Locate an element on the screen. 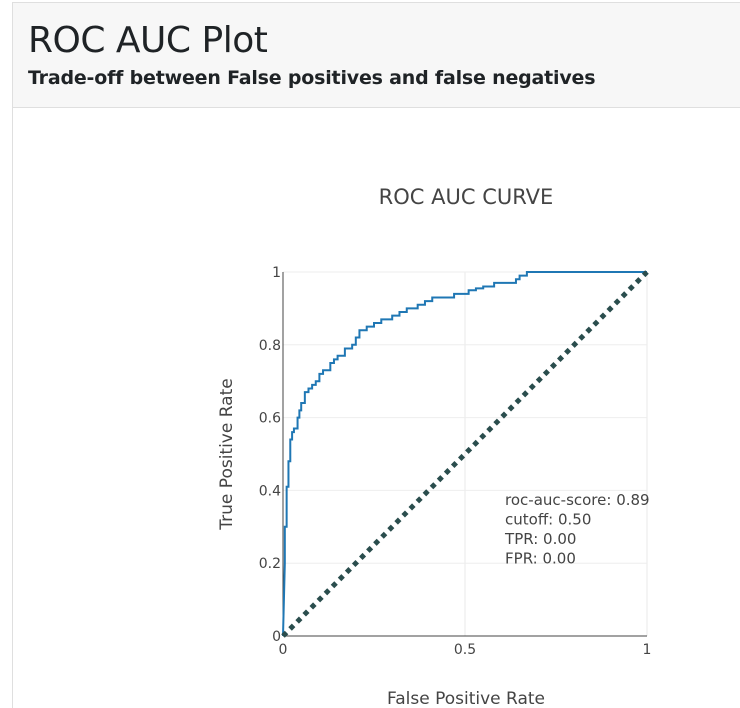 Image resolution: width=740 pixels, height=708 pixels. y-tick-label: 0.2 is located at coordinates (270, 564).